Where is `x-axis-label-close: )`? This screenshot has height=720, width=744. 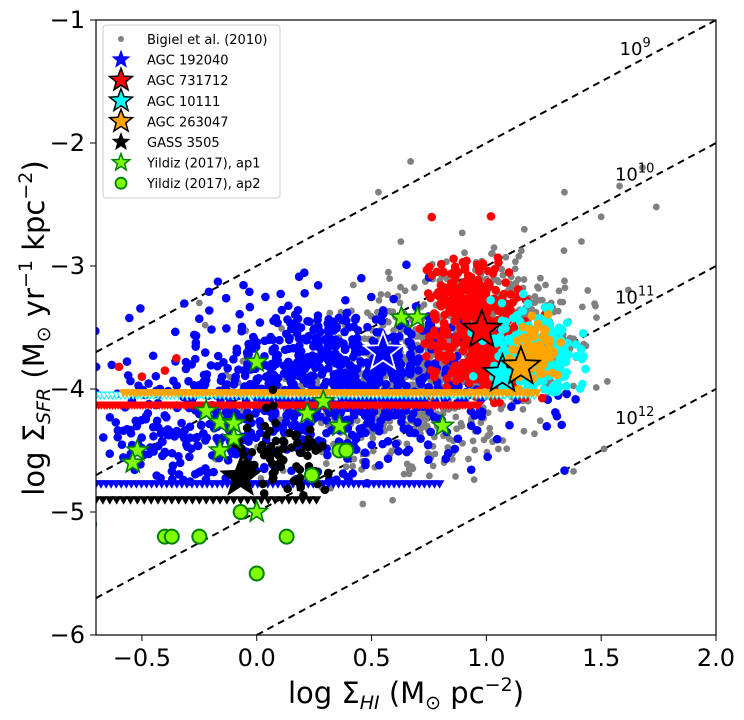
x-axis-label-close: ) is located at coordinates (518, 693).